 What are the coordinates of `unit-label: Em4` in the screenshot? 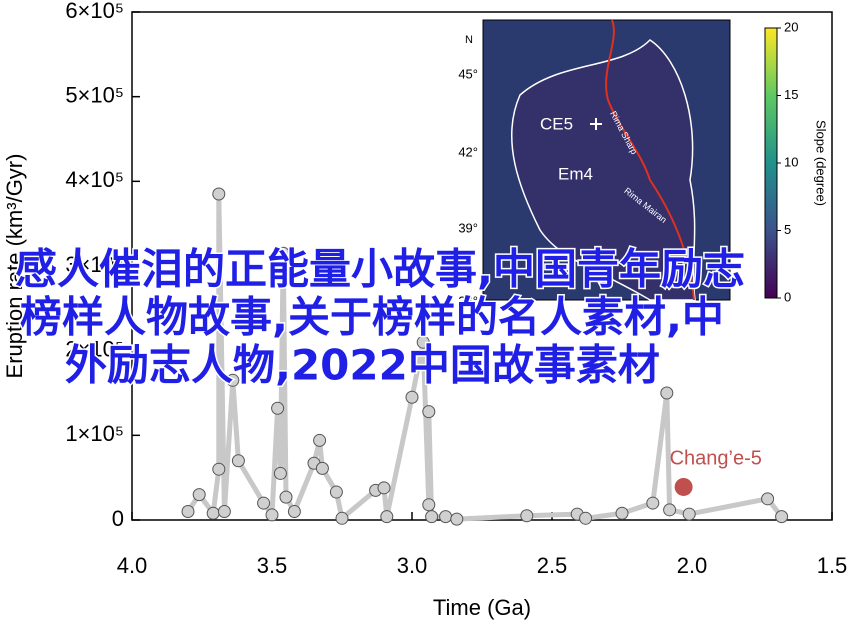 It's located at (575, 173).